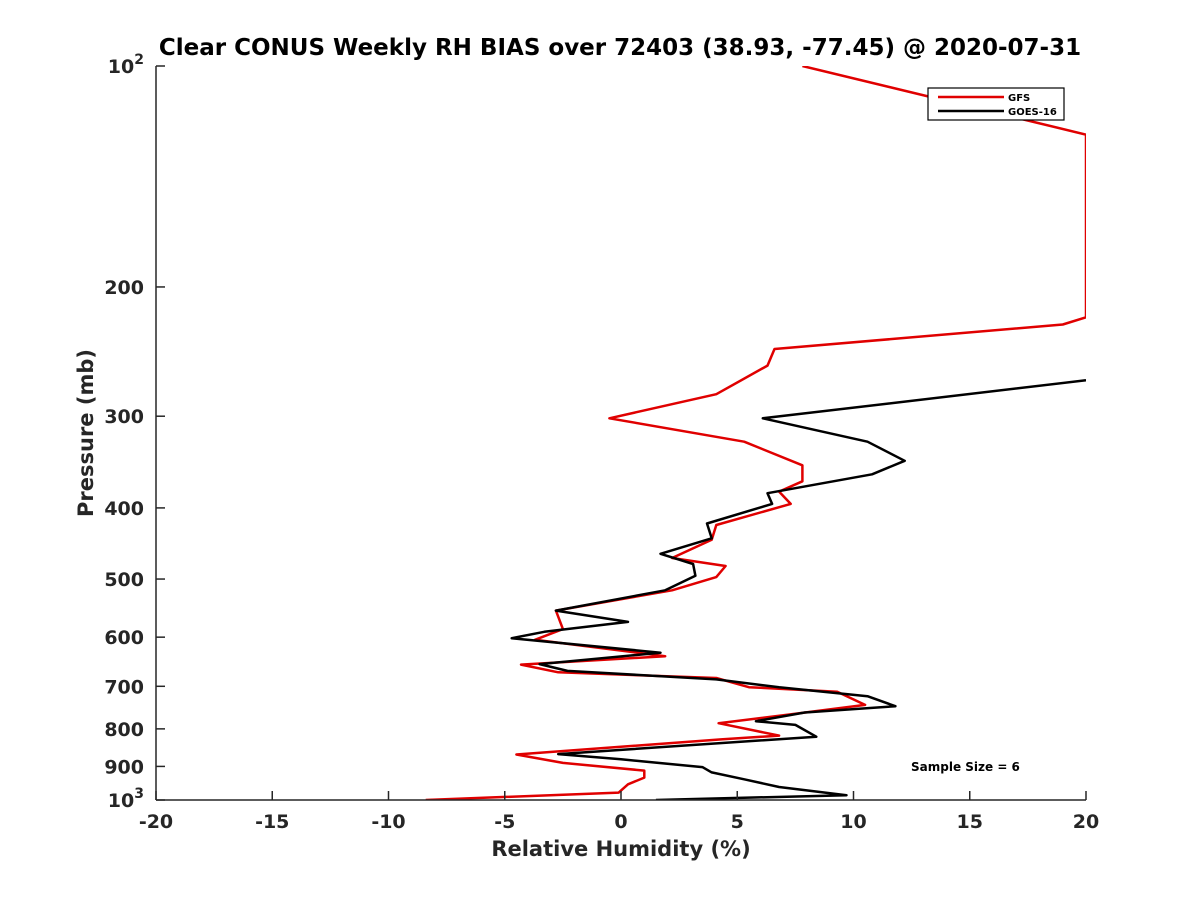  I want to click on y-tick-label: 600, so click(124, 638).